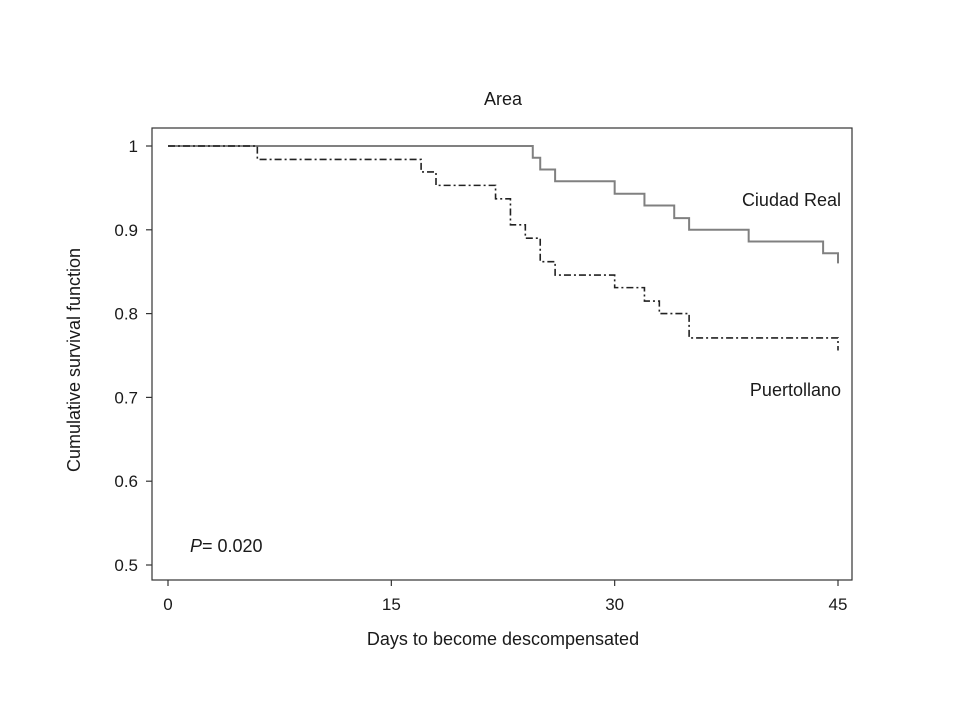 Image resolution: width=960 pixels, height=720 pixels. Describe the element at coordinates (74, 360) in the screenshot. I see `y-axis-title: Cumulative survival function` at that location.